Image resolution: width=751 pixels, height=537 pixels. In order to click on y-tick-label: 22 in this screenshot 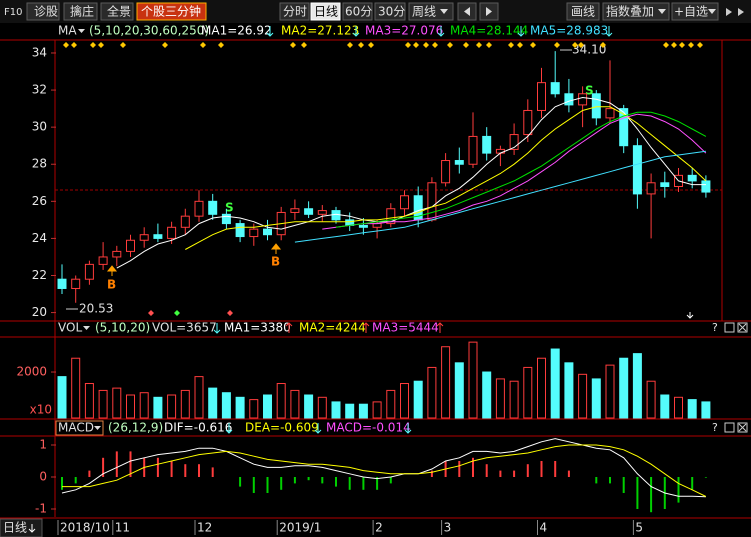, I will do `click(39, 275)`.